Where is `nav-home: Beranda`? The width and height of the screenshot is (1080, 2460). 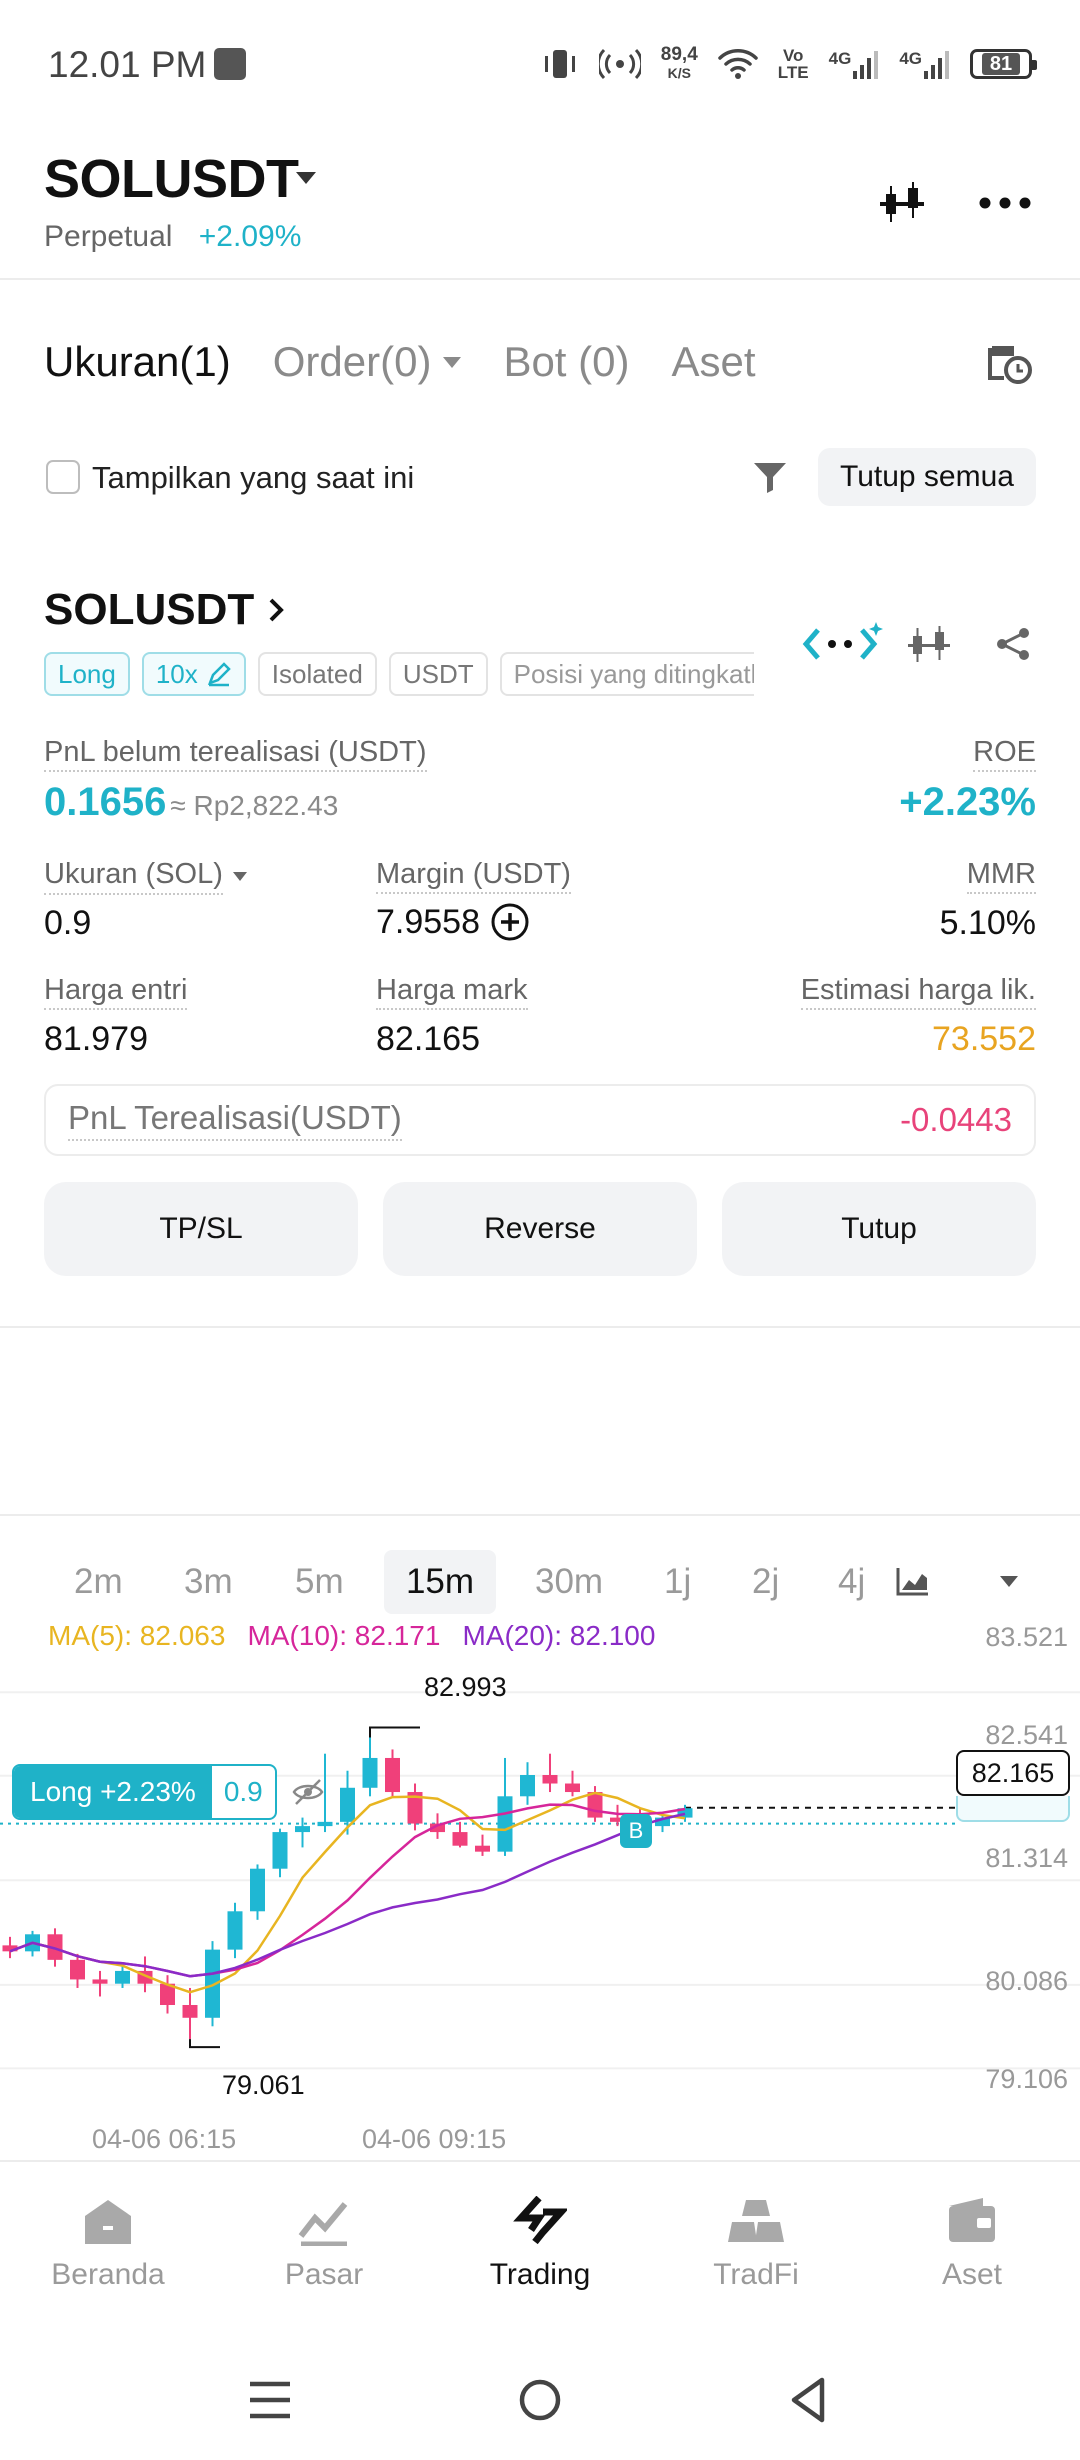 nav-home: Beranda is located at coordinates (108, 2235).